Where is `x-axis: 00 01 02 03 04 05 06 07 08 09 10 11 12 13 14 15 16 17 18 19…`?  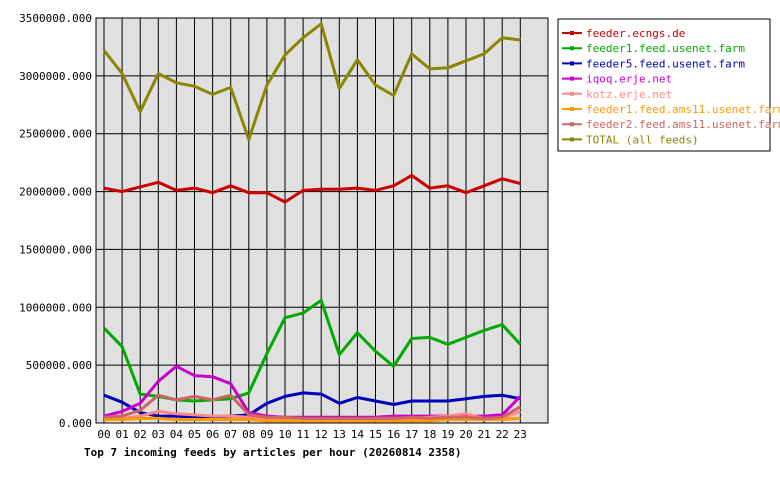 x-axis: 00 01 02 03 04 05 06 07 08 09 10 11 12 13 14 15 16 17 18 19… is located at coordinates (312, 434).